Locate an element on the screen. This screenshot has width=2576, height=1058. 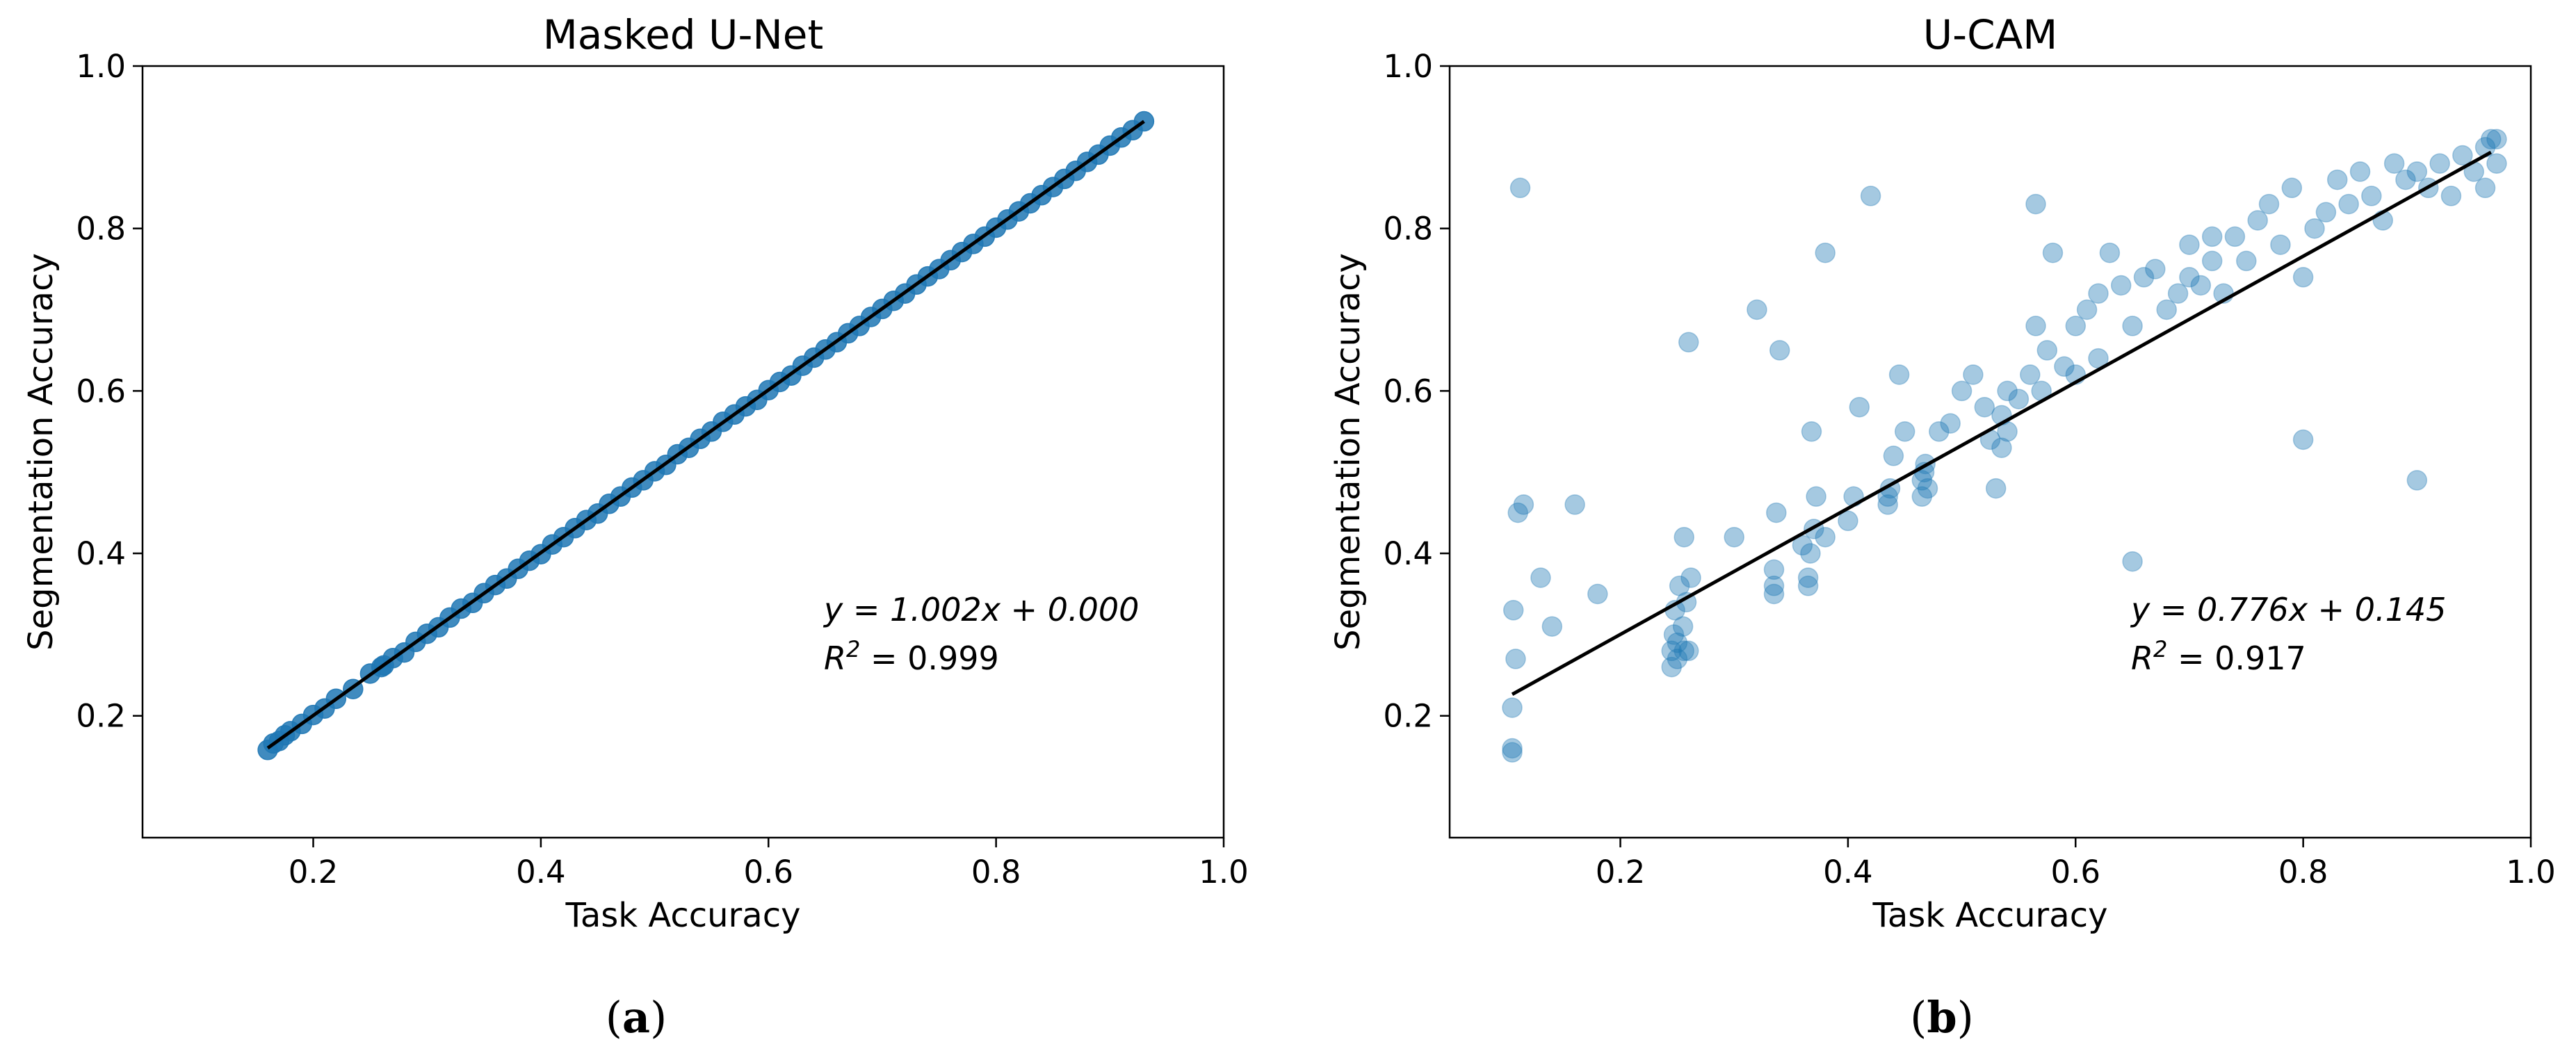
x-tick-label: 0.8 is located at coordinates (996, 872).